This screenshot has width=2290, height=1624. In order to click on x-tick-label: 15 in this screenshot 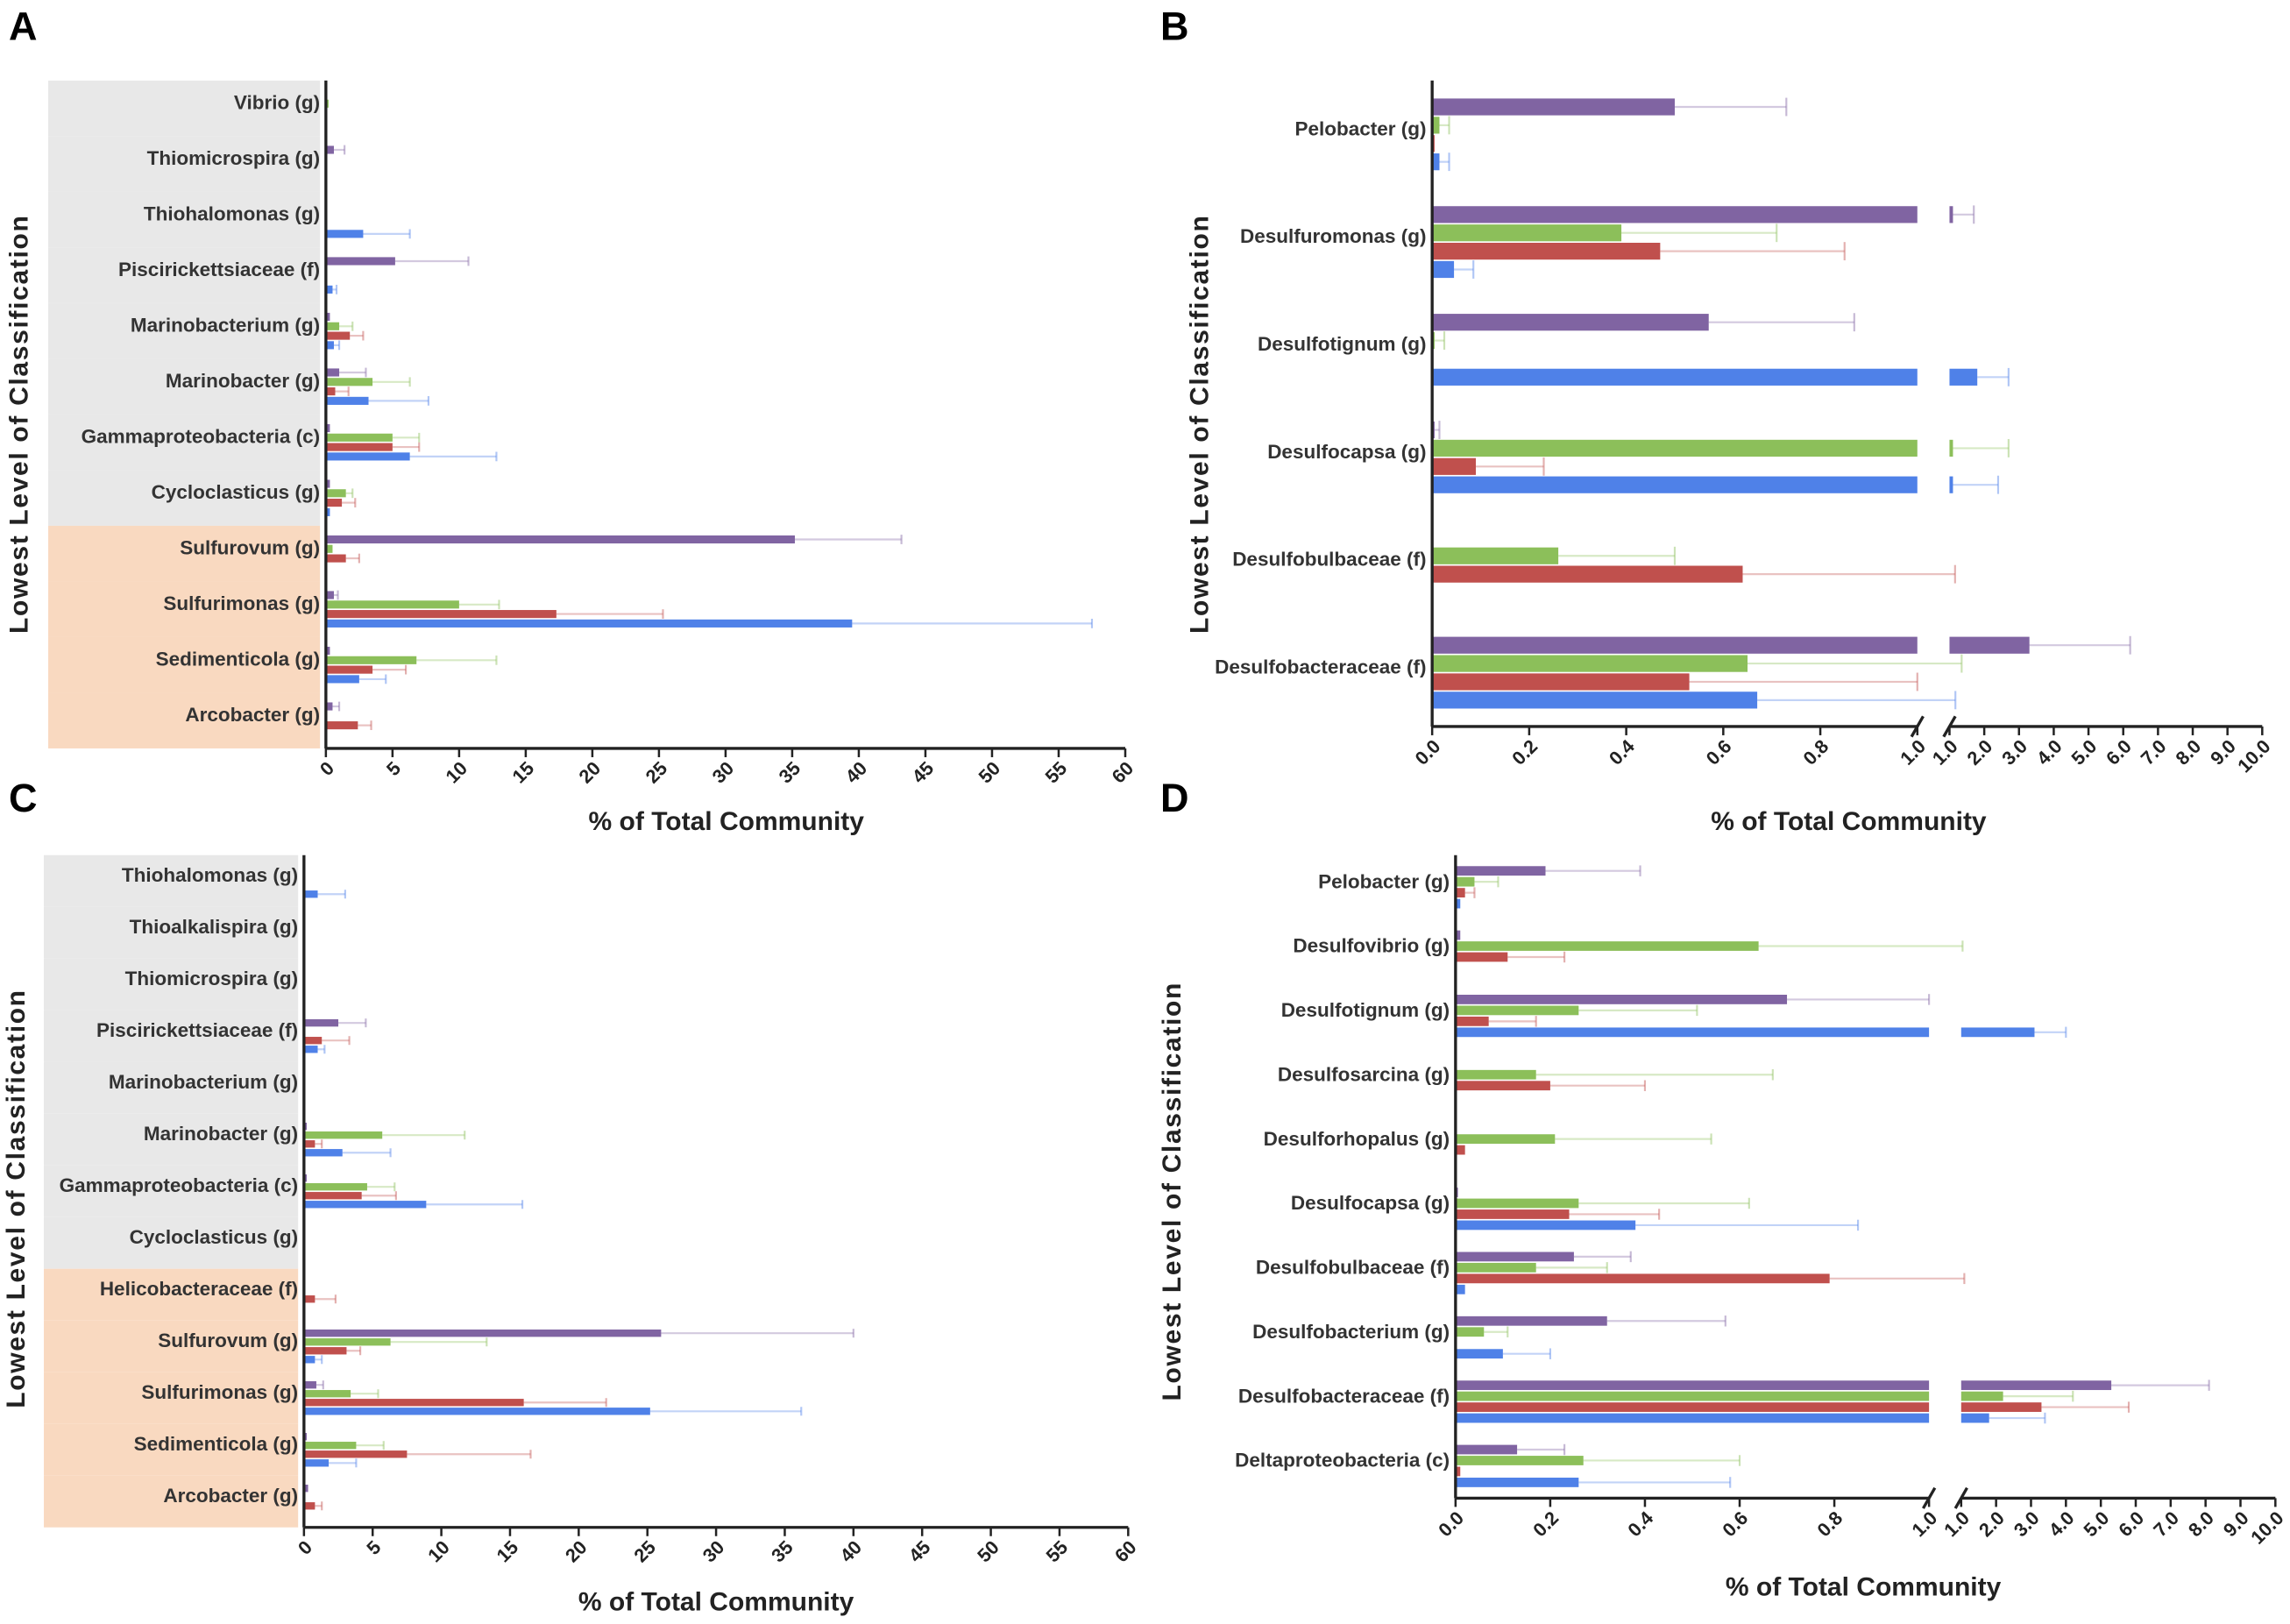, I will do `click(507, 1551)`.